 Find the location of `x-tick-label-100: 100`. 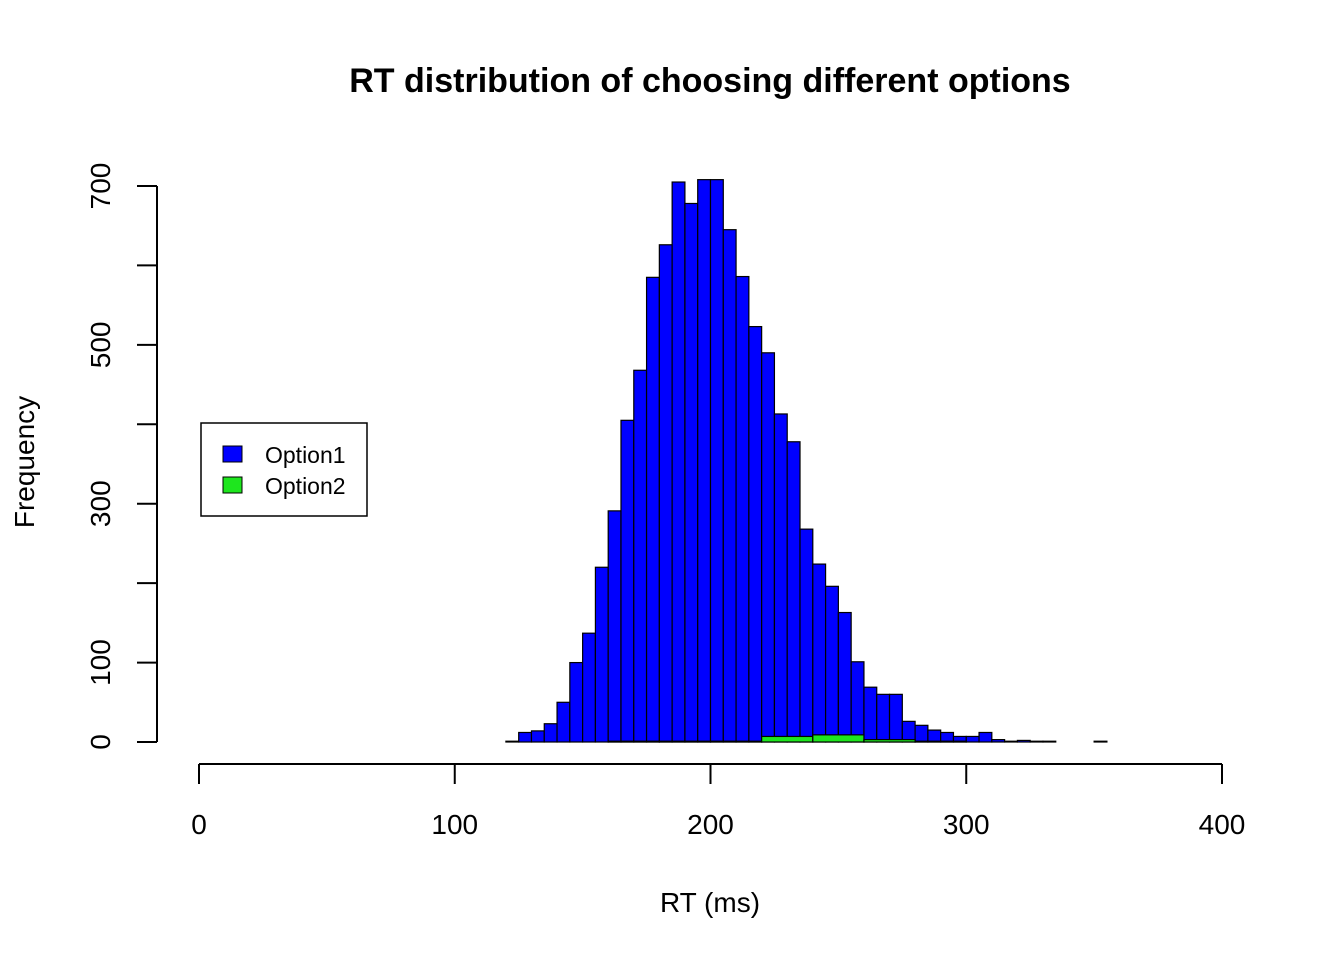

x-tick-label-100: 100 is located at coordinates (454, 824).